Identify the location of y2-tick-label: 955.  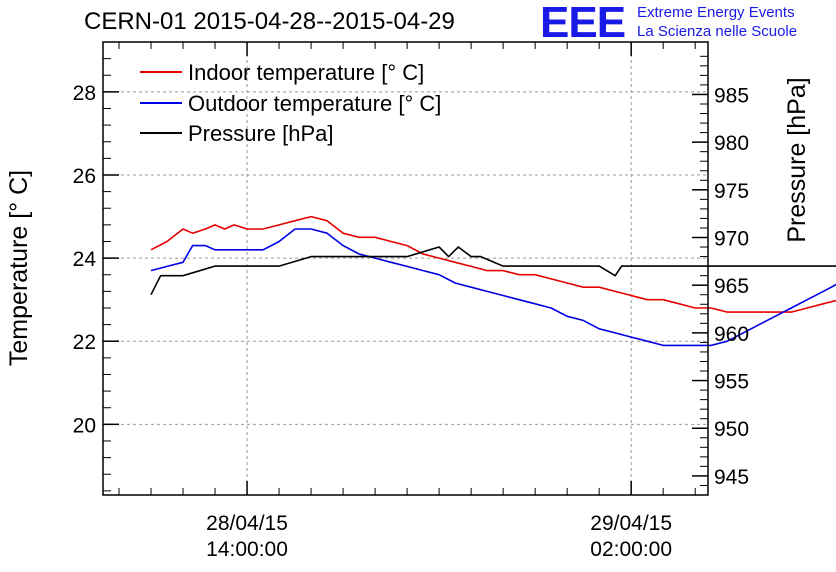
(731, 382).